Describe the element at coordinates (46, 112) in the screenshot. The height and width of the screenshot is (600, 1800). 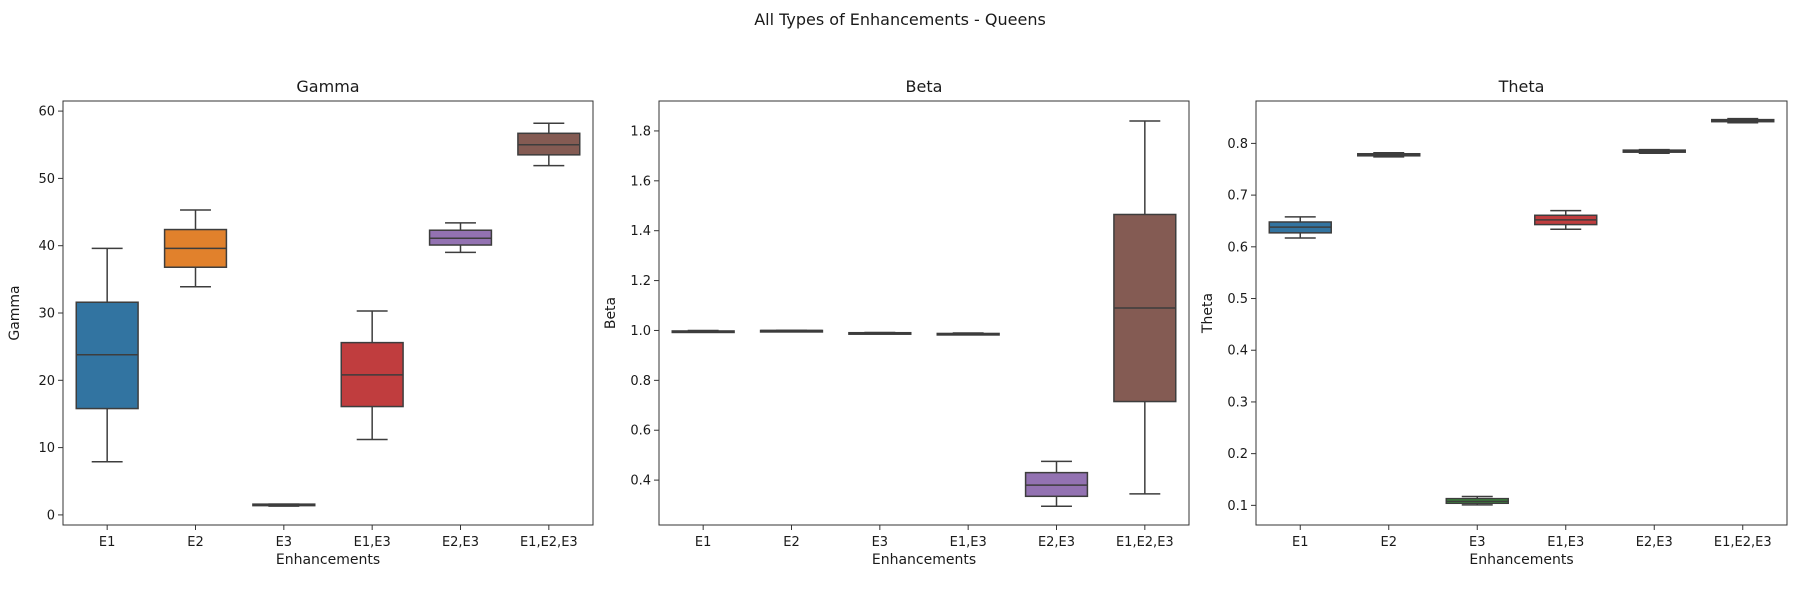
I see `y-tick-label: 60` at that location.